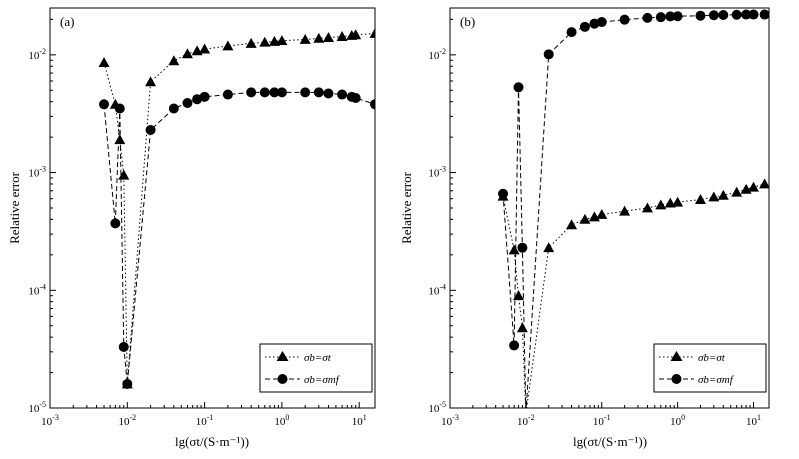 This screenshot has width=799, height=459. I want to click on legend: σb=σt σb=σmf, so click(316, 368).